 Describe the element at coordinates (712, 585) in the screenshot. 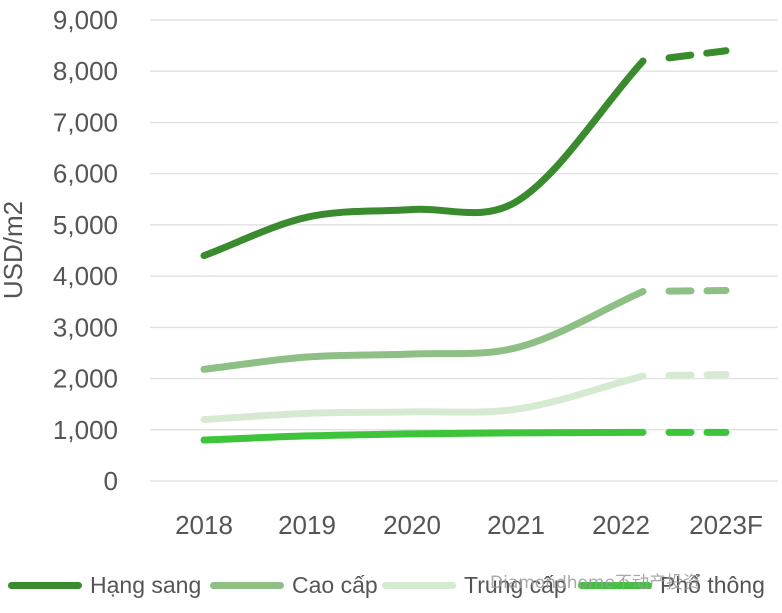

I see `legend-label: Phổ thông` at that location.